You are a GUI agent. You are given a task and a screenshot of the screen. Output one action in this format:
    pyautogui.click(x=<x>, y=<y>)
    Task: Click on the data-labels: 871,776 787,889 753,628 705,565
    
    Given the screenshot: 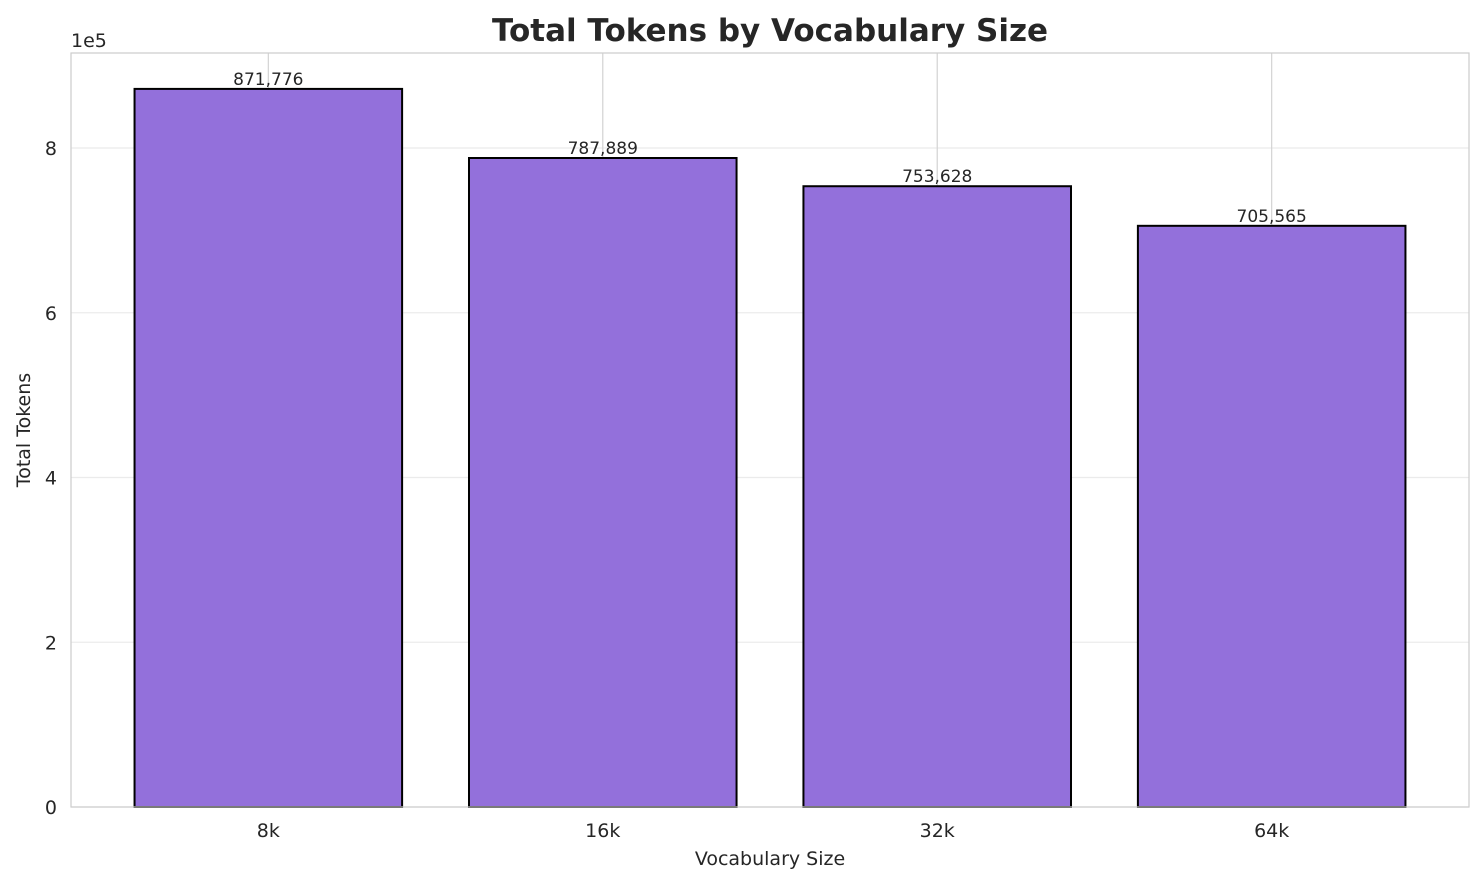 What is the action you would take?
    pyautogui.click(x=770, y=148)
    